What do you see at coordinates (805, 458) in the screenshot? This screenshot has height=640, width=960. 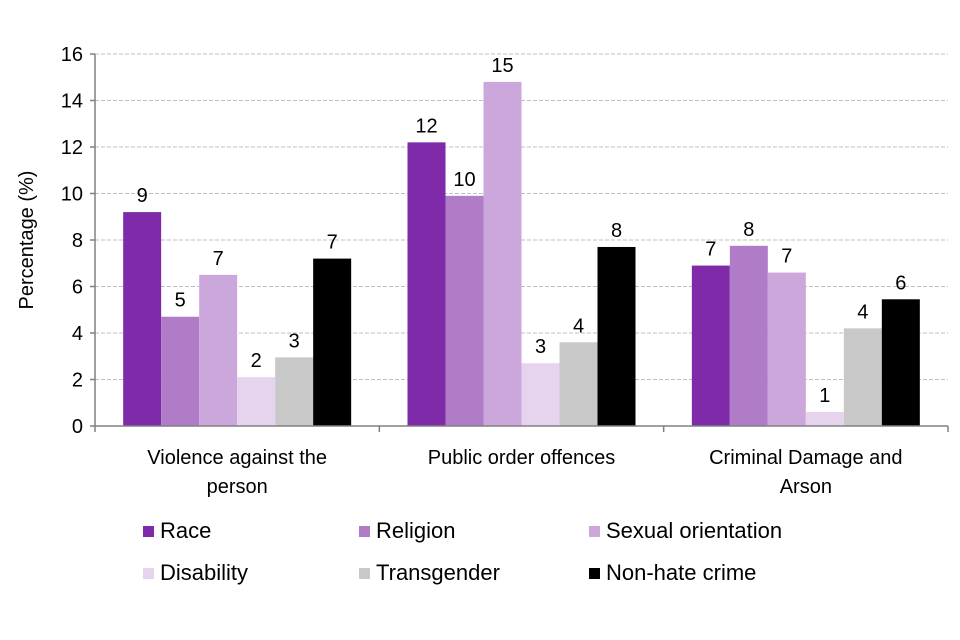 I see `category-label: Criminal Damage and` at bounding box center [805, 458].